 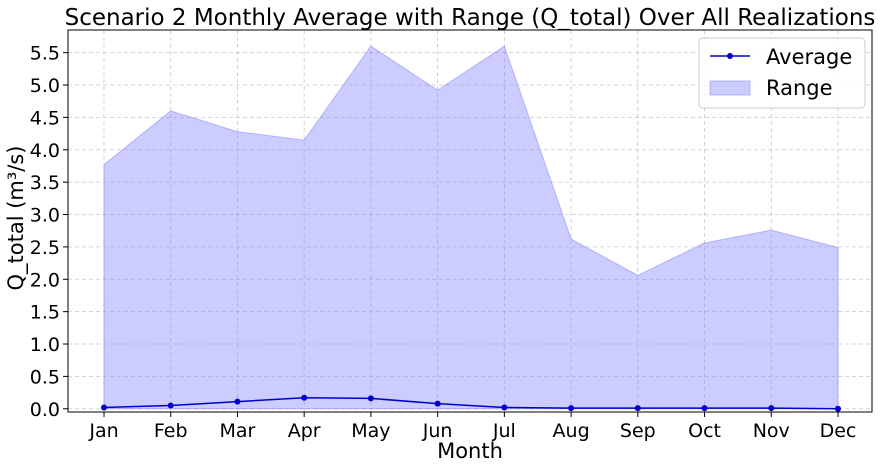 I want to click on y-axis-ticks: 0.0 0.5 1.0 1.5 2.0 2.5 3.0 3.5 4.0 4.5 5.0 5.5, so click(x=49, y=232).